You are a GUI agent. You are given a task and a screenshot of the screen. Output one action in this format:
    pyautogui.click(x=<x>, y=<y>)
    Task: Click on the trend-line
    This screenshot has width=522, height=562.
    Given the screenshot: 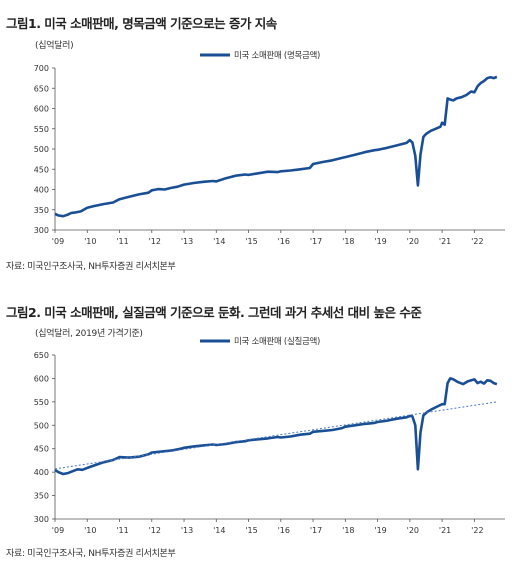 What is the action you would take?
    pyautogui.click(x=275, y=435)
    